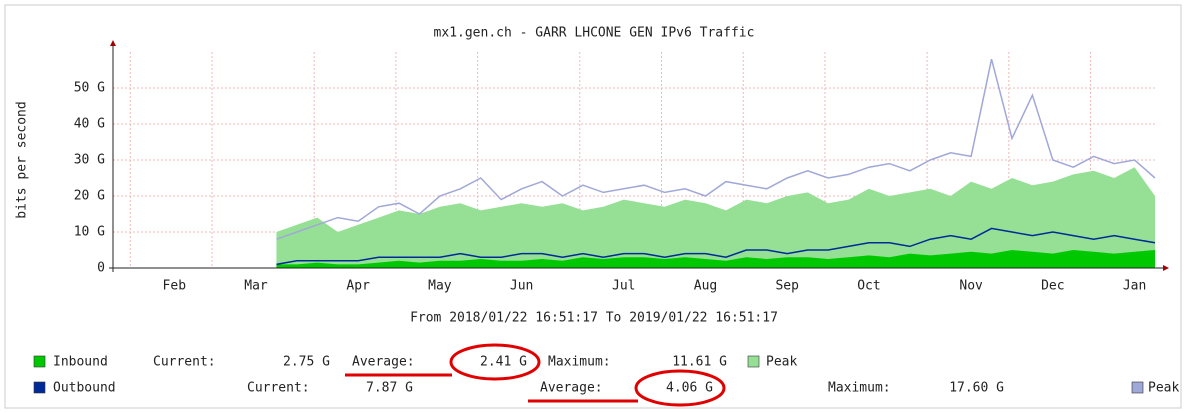 This screenshot has width=1188, height=413. I want to click on y-tick-label: 0, so click(101, 268).